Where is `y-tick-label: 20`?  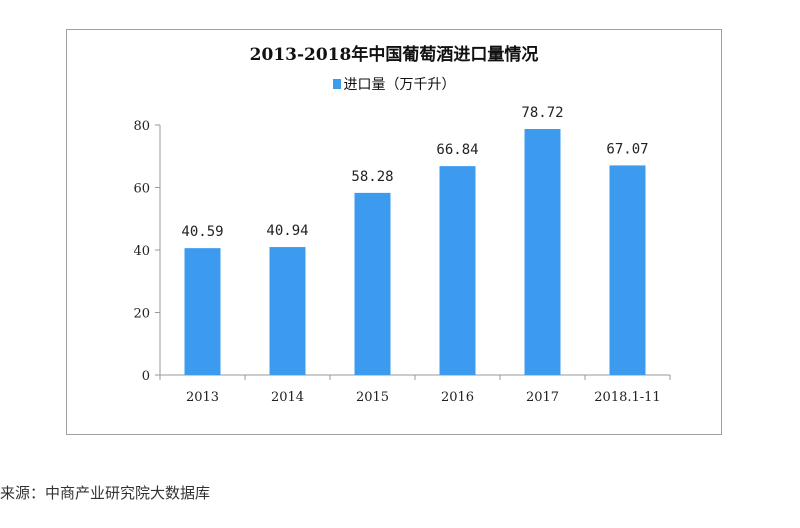 y-tick-label: 20 is located at coordinates (141, 314).